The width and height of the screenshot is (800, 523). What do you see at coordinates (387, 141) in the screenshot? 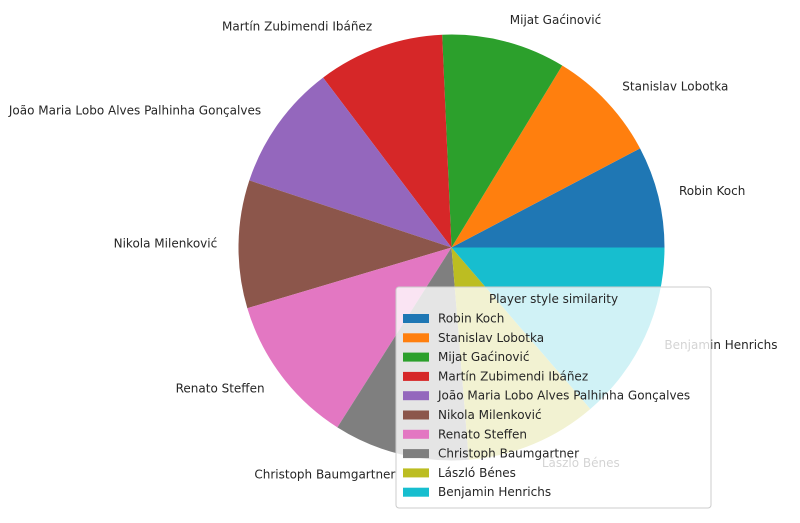
I see `slice-martin-zubimendi-ibanez` at bounding box center [387, 141].